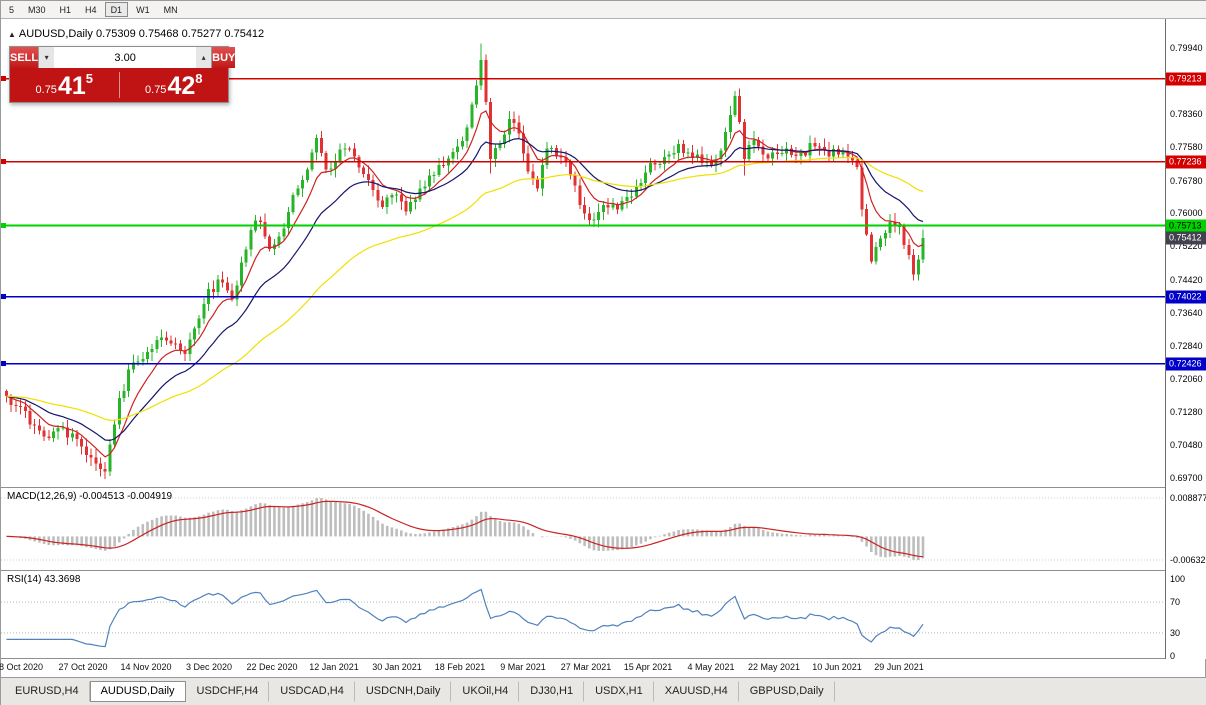 The height and width of the screenshot is (705, 1206). I want to click on date-axis-label: 15 Apr 2021, so click(648, 667).